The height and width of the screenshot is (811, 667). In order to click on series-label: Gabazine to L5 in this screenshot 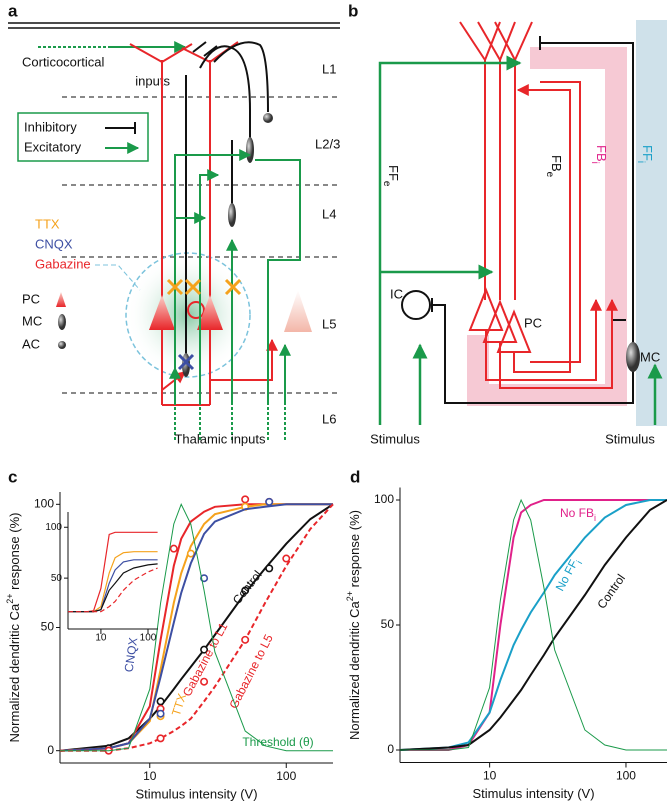, I will do `click(252, 671)`.